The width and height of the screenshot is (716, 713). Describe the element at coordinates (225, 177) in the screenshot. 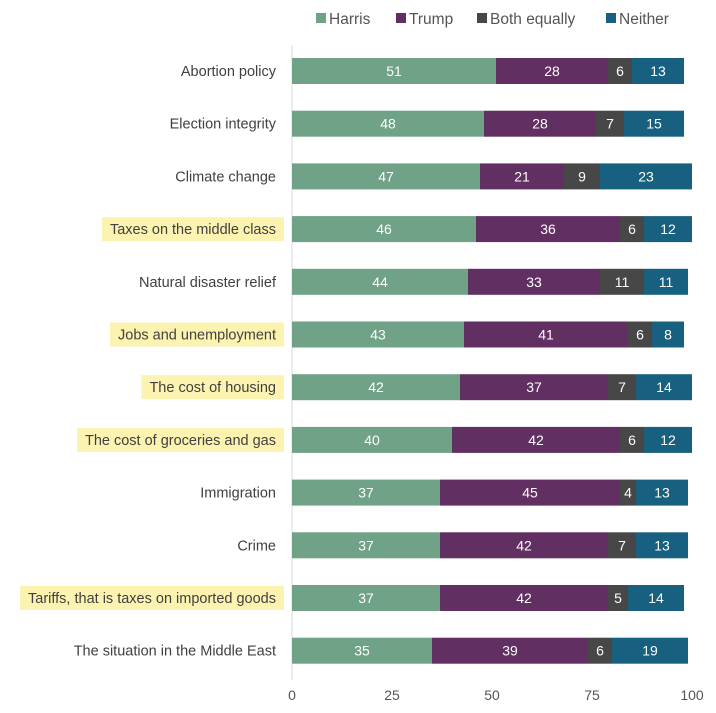

I see `category-label: Climate change` at that location.